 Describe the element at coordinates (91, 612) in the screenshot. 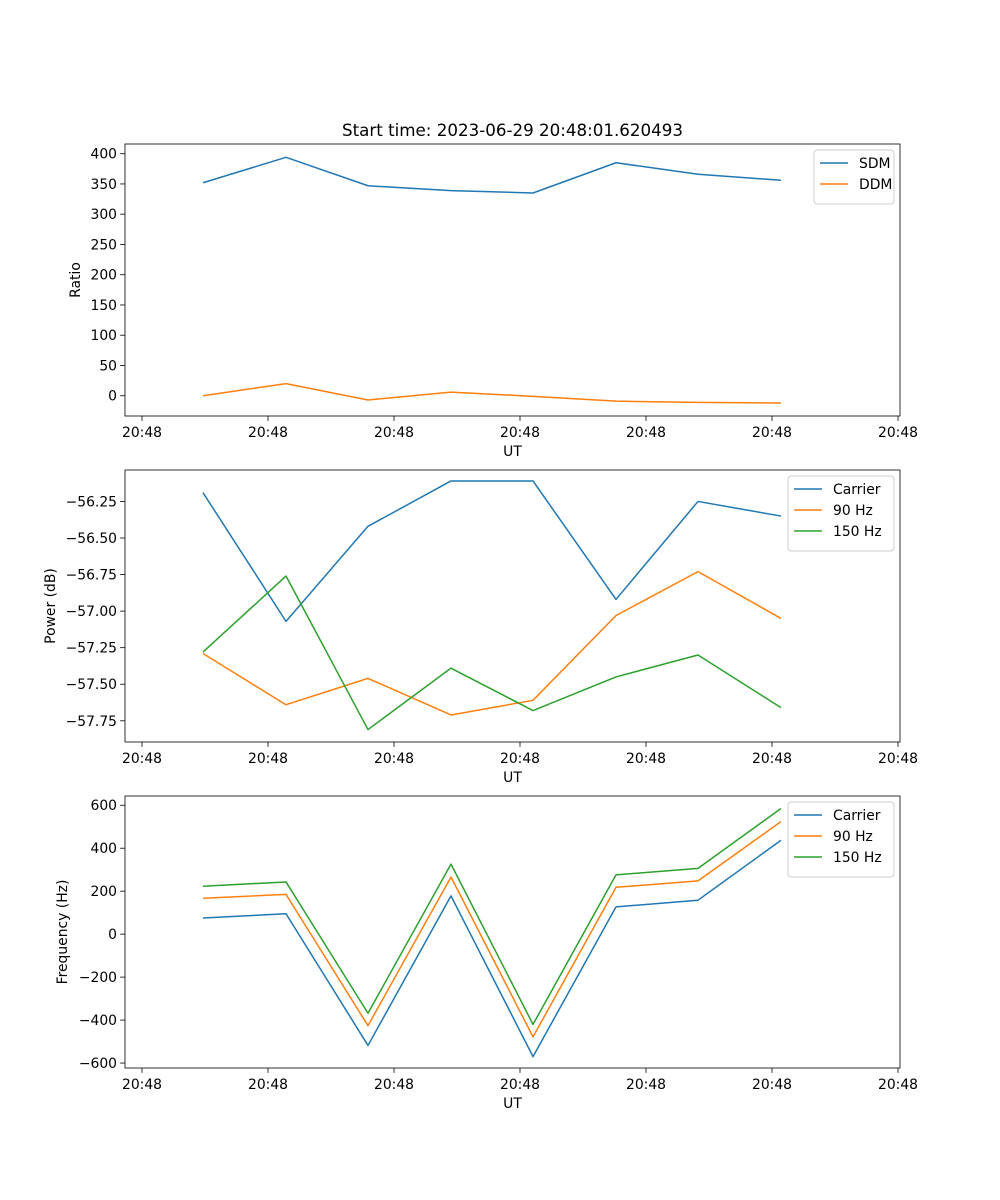

I see `y-tick-label: −57.00` at that location.